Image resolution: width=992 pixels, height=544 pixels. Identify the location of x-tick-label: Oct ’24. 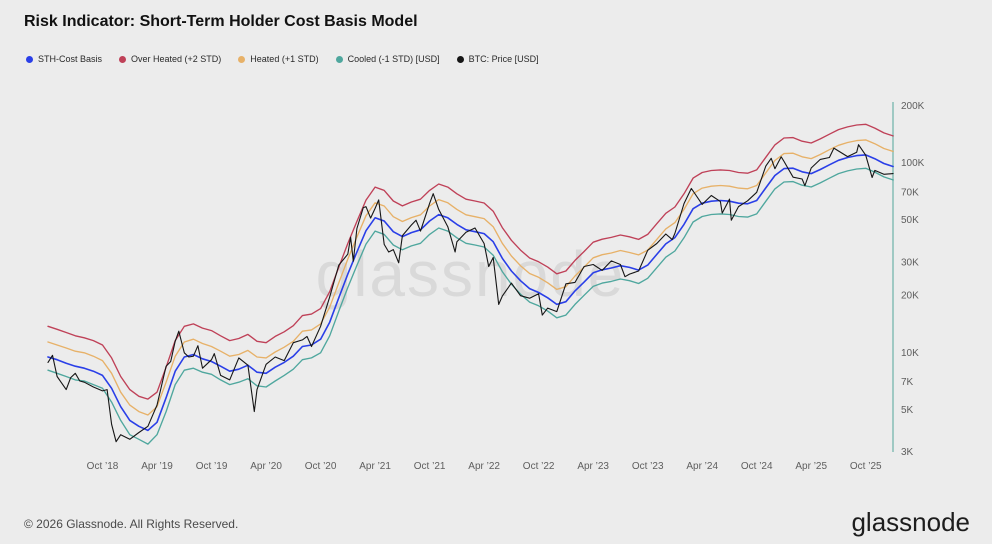
(757, 466).